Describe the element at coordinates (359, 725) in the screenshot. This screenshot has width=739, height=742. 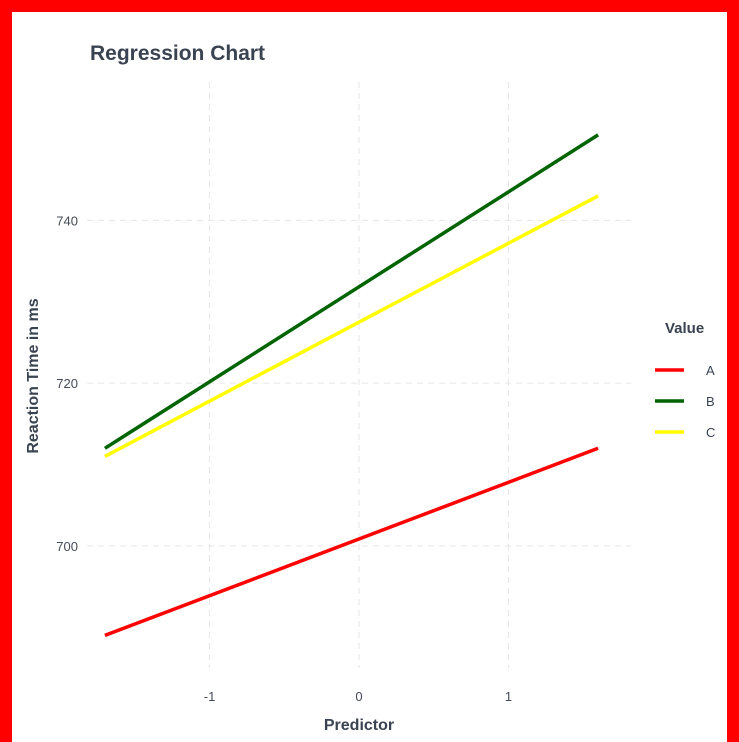
I see `x-axis-label: Predictor` at that location.